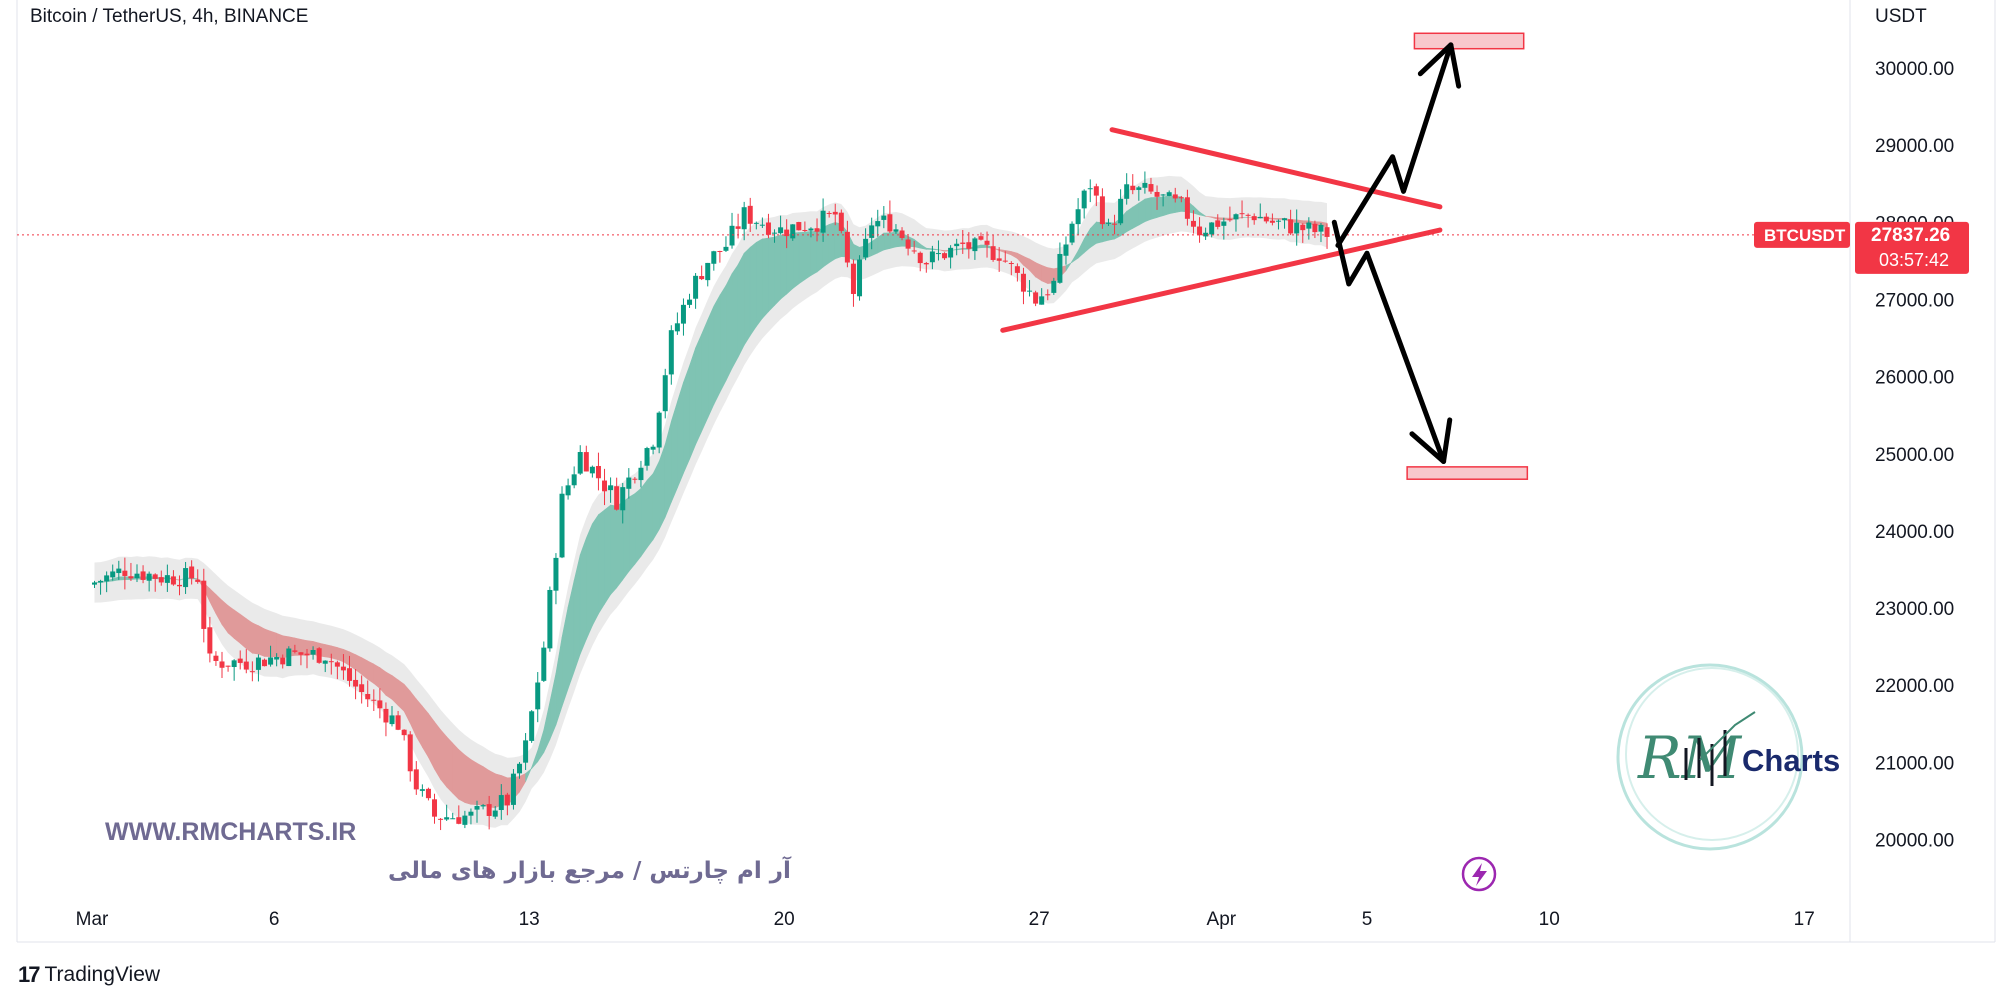 This screenshot has height=1000, width=2000. I want to click on y-tick-label: 24000.00, so click(1914, 532).